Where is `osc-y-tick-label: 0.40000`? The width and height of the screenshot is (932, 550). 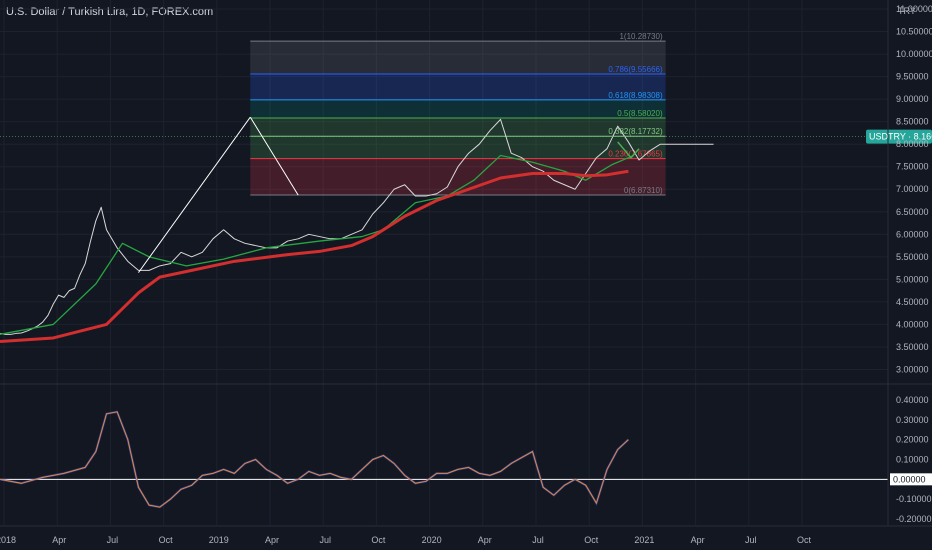 osc-y-tick-label: 0.40000 is located at coordinates (912, 400).